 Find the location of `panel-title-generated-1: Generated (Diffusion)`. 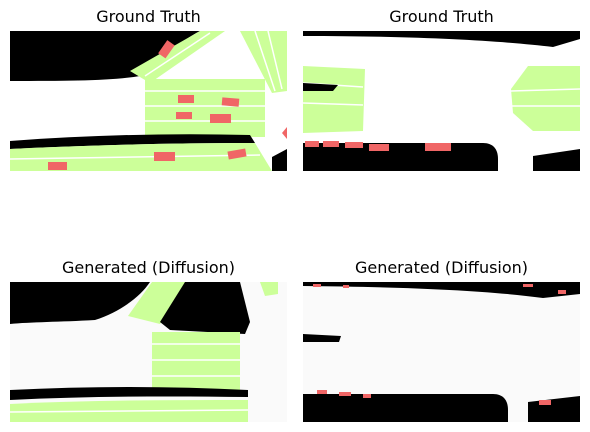

panel-title-generated-1: Generated (Diffusion) is located at coordinates (148, 267).